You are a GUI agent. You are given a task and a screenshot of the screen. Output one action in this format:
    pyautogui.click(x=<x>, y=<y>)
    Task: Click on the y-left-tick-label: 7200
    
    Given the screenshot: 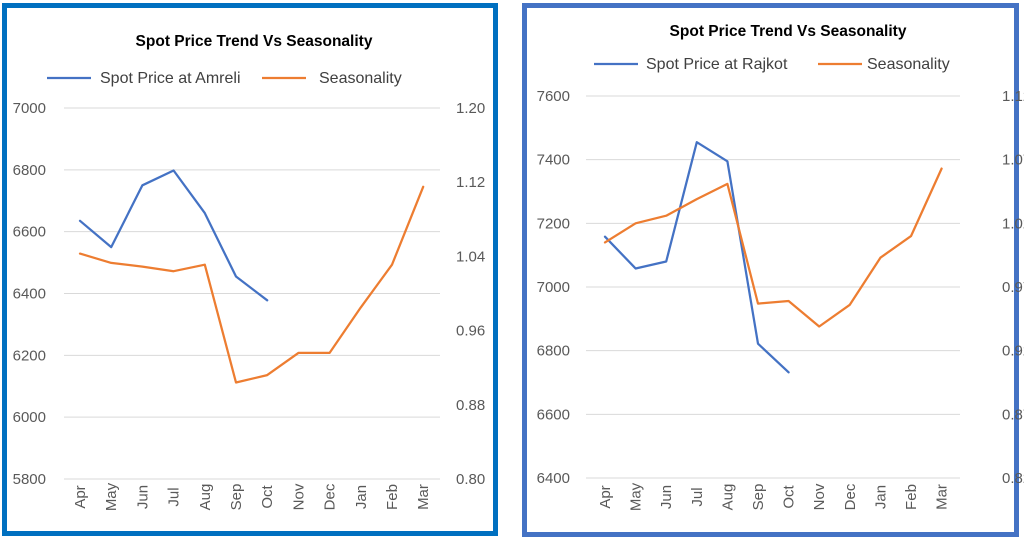 What is the action you would take?
    pyautogui.click(x=553, y=223)
    